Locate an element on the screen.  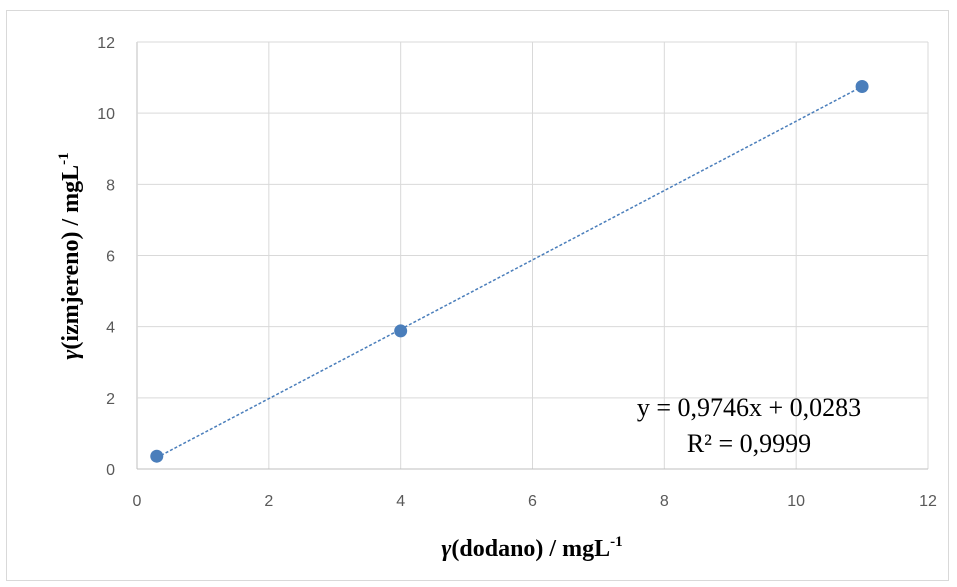
x-tick-label: 12 is located at coordinates (928, 501).